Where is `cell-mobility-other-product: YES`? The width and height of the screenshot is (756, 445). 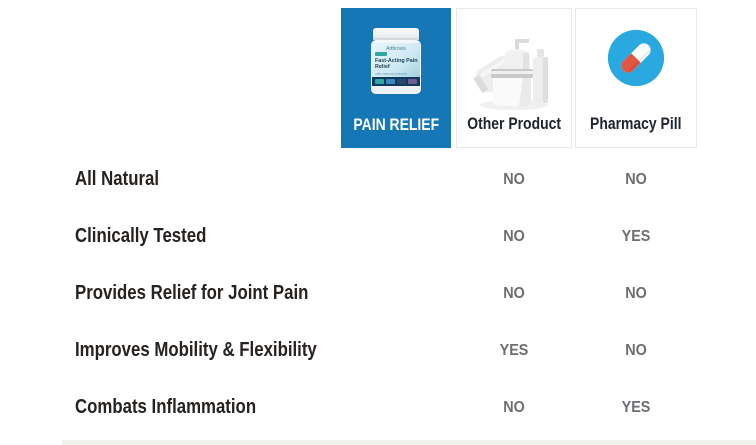 cell-mobility-other-product: YES is located at coordinates (514, 350).